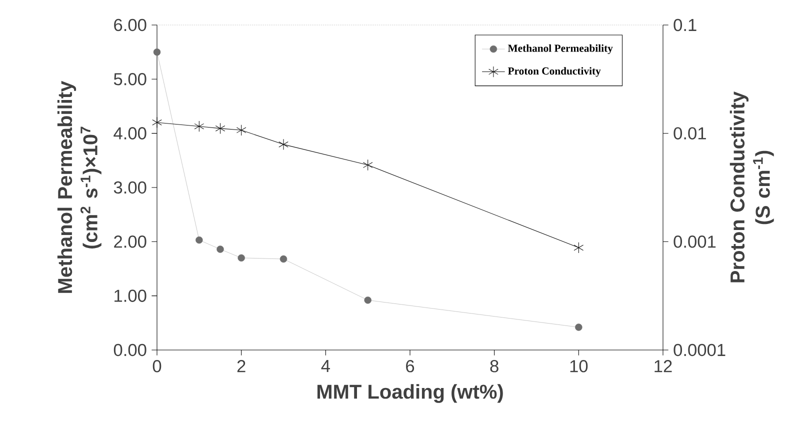 This screenshot has height=431, width=808. Describe the element at coordinates (130, 296) in the screenshot. I see `y-tick-label: 1.00` at that location.